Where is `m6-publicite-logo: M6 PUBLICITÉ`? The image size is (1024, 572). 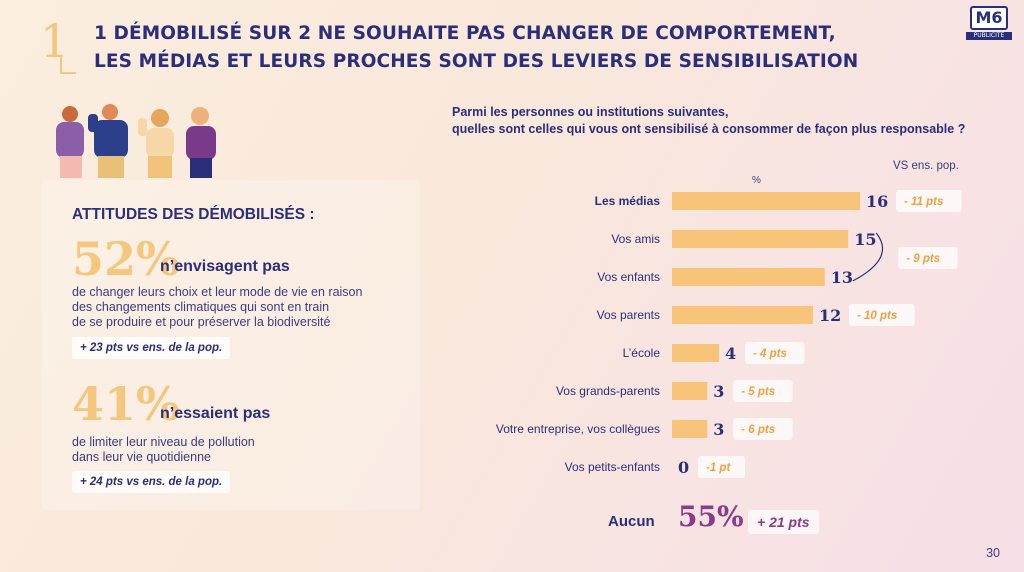 m6-publicite-logo: M6 PUBLICITÉ is located at coordinates (989, 23).